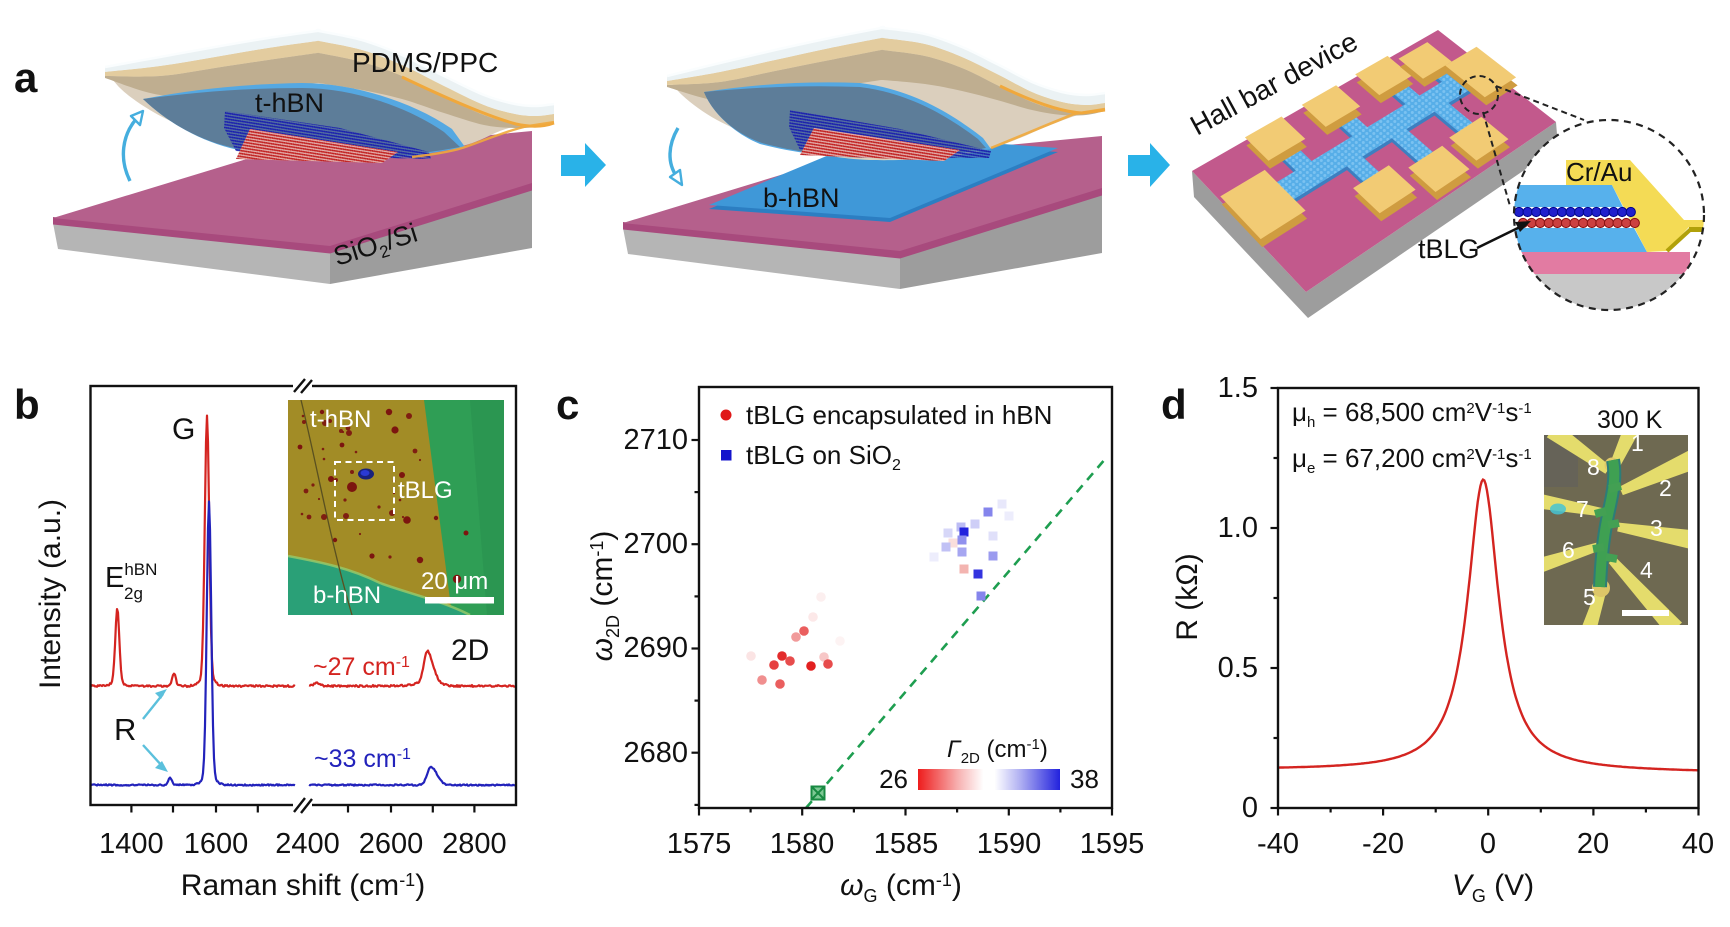  I want to click on svg-text: VG (V), so click(1493, 887).